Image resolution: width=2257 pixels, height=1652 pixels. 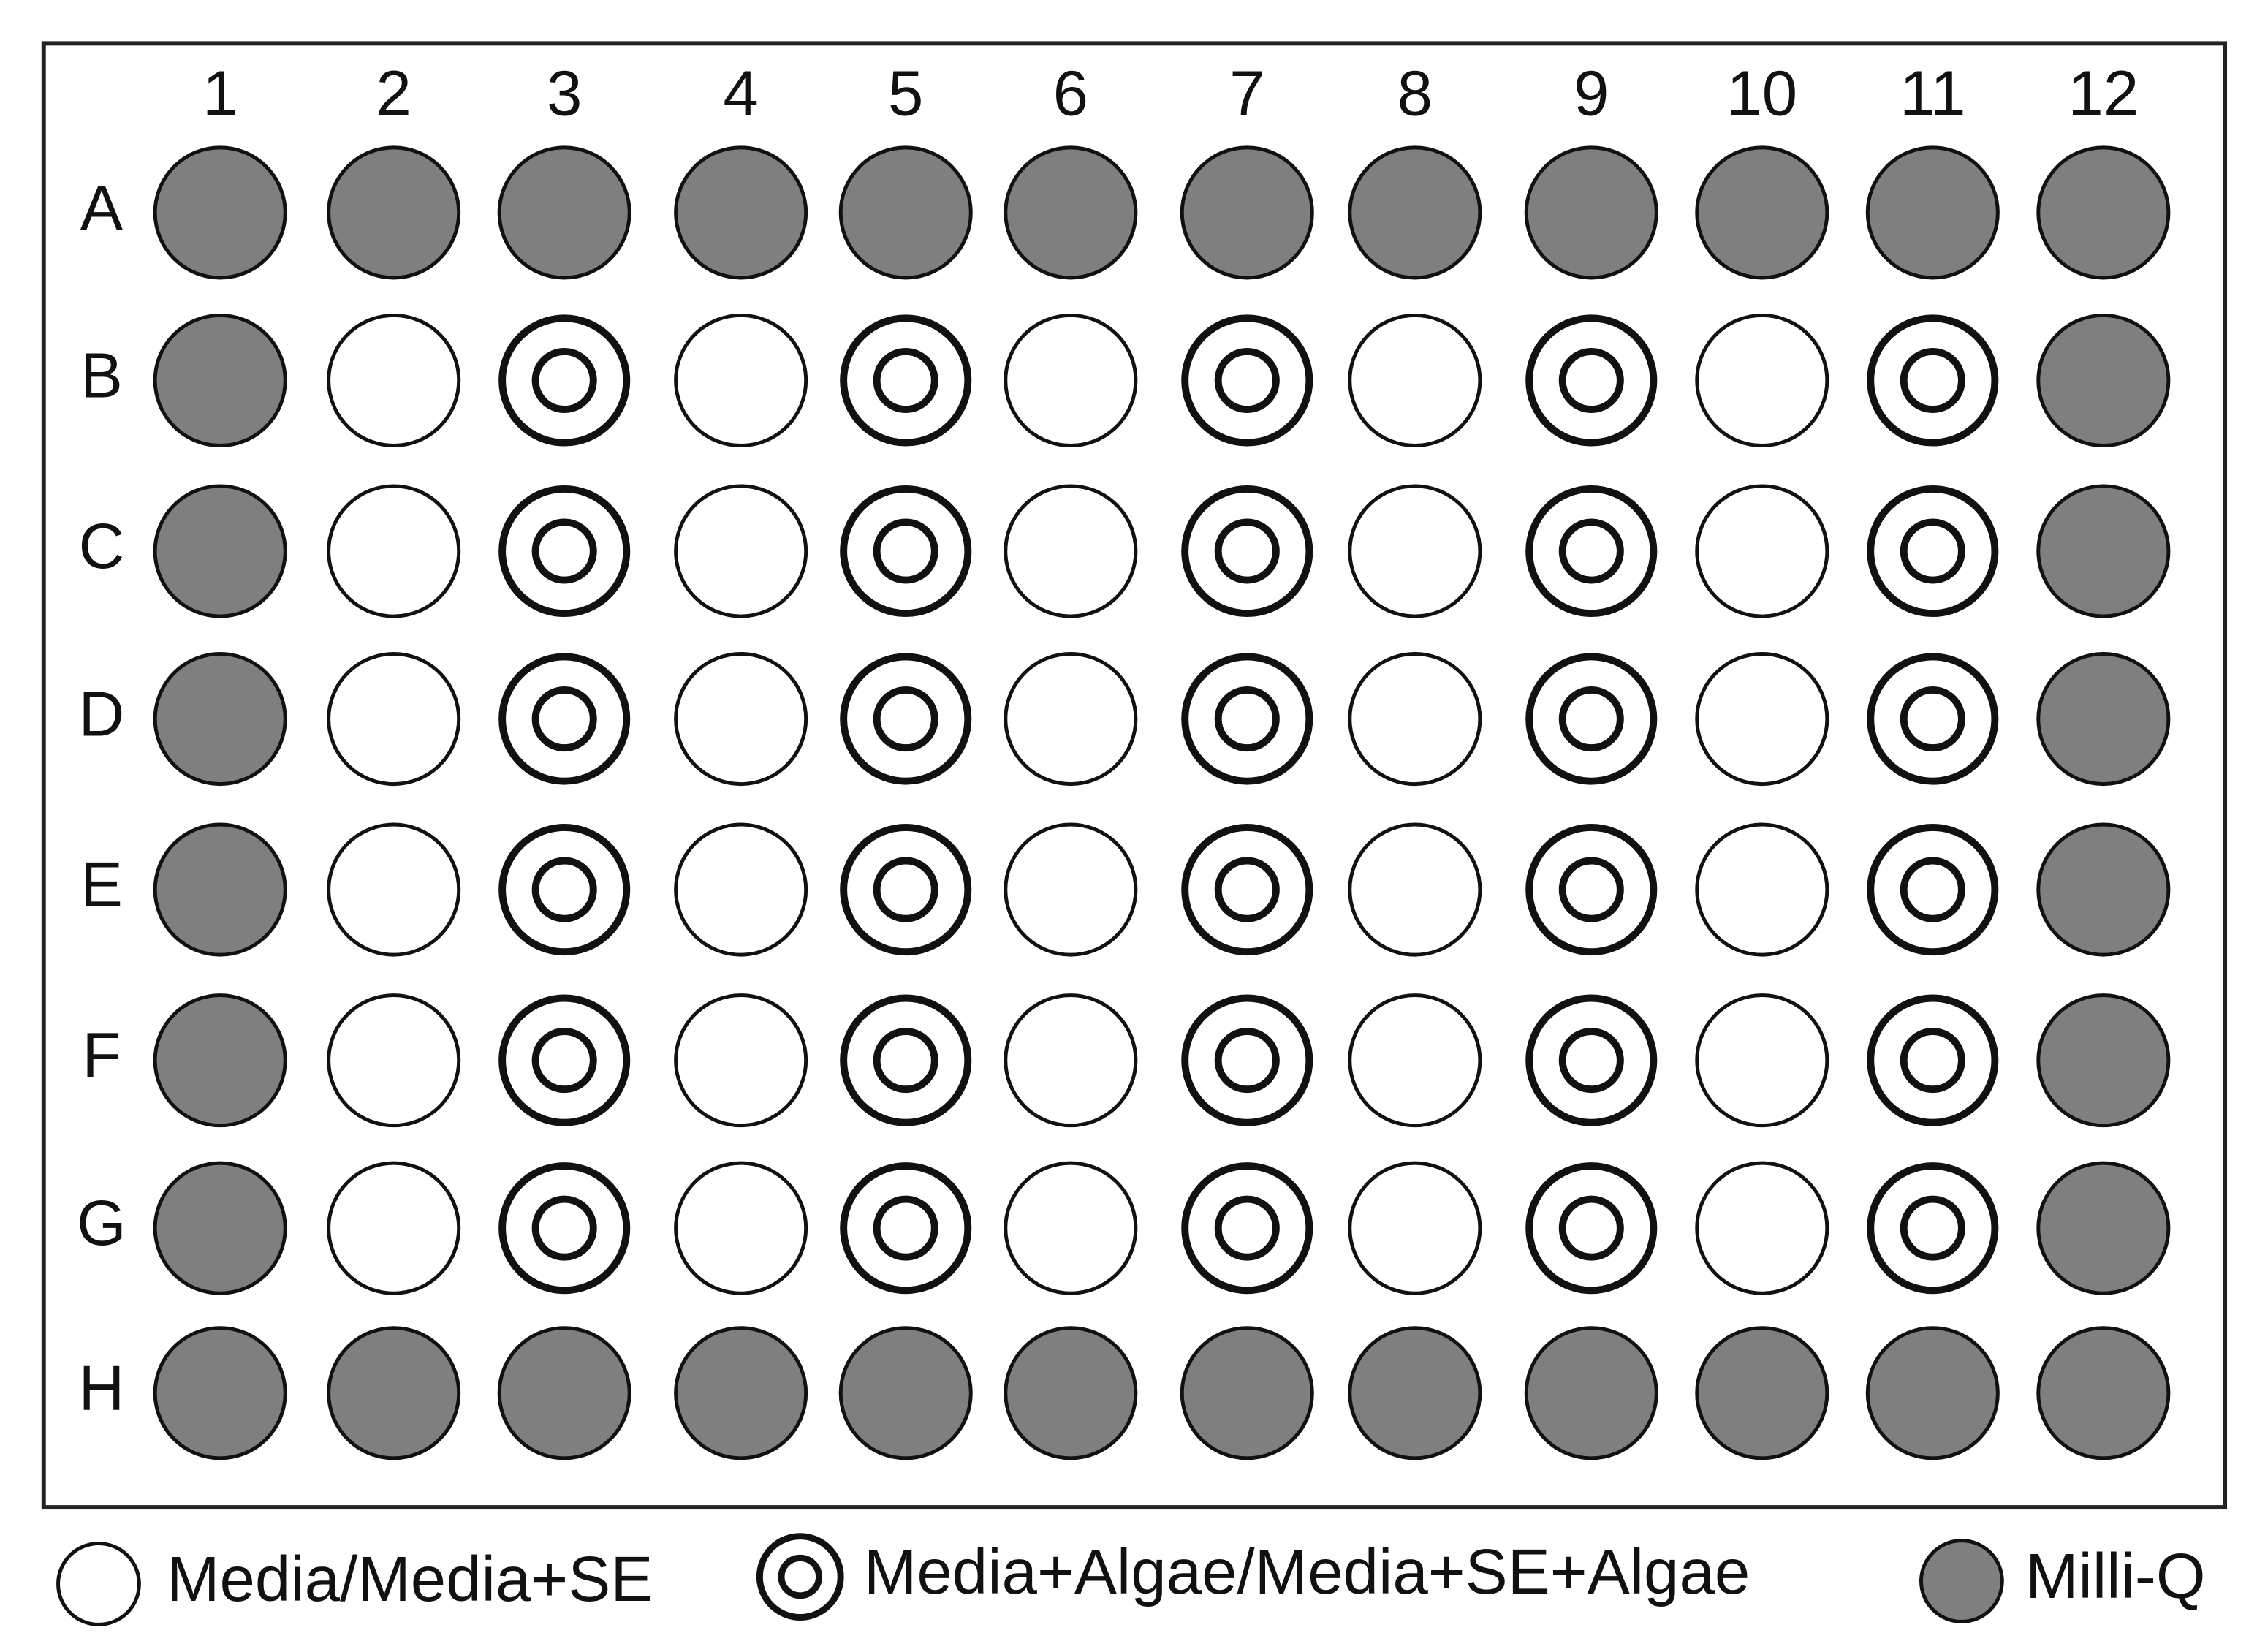 What do you see at coordinates (99, 1584) in the screenshot?
I see `legend-icon-empty` at bounding box center [99, 1584].